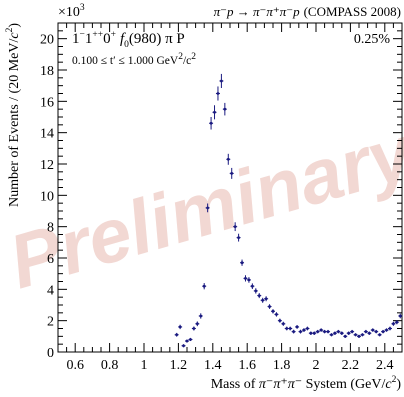 This screenshot has height=397, width=404. Describe the element at coordinates (179, 365) in the screenshot. I see `x-tick-label: 1.2` at that location.